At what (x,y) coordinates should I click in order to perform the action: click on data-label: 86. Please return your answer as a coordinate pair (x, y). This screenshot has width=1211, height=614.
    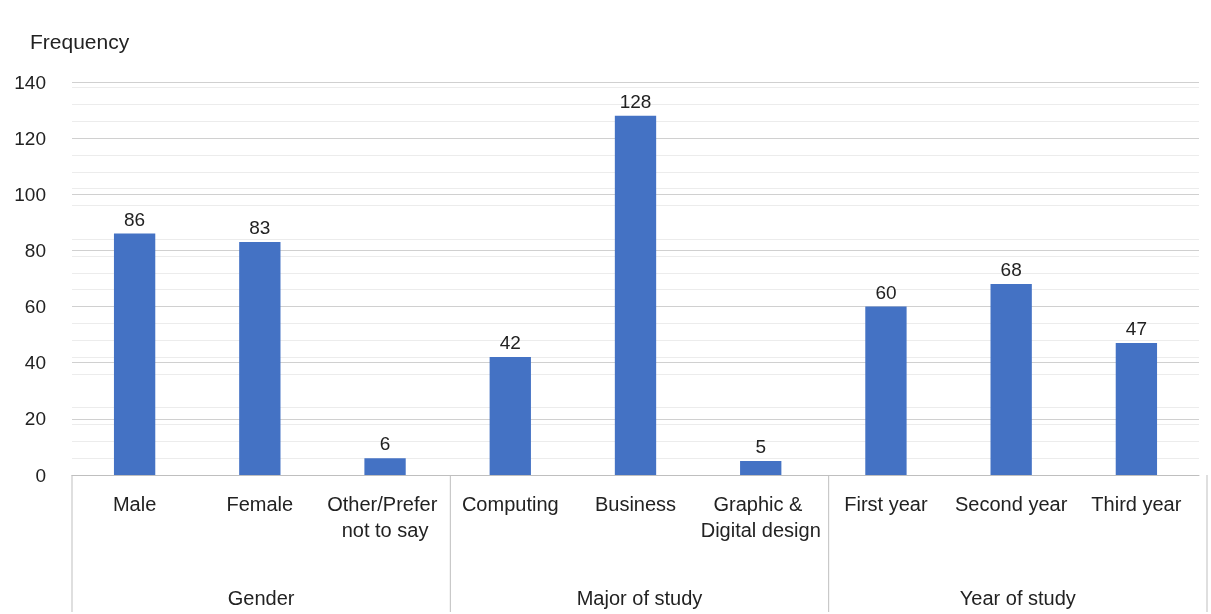
    Looking at the image, I should click on (135, 219).